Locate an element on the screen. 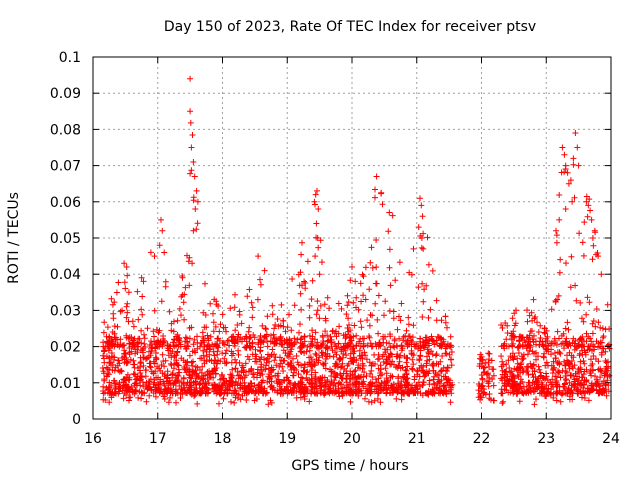 The height and width of the screenshot is (480, 640). x-tick-label: 21 is located at coordinates (417, 439).